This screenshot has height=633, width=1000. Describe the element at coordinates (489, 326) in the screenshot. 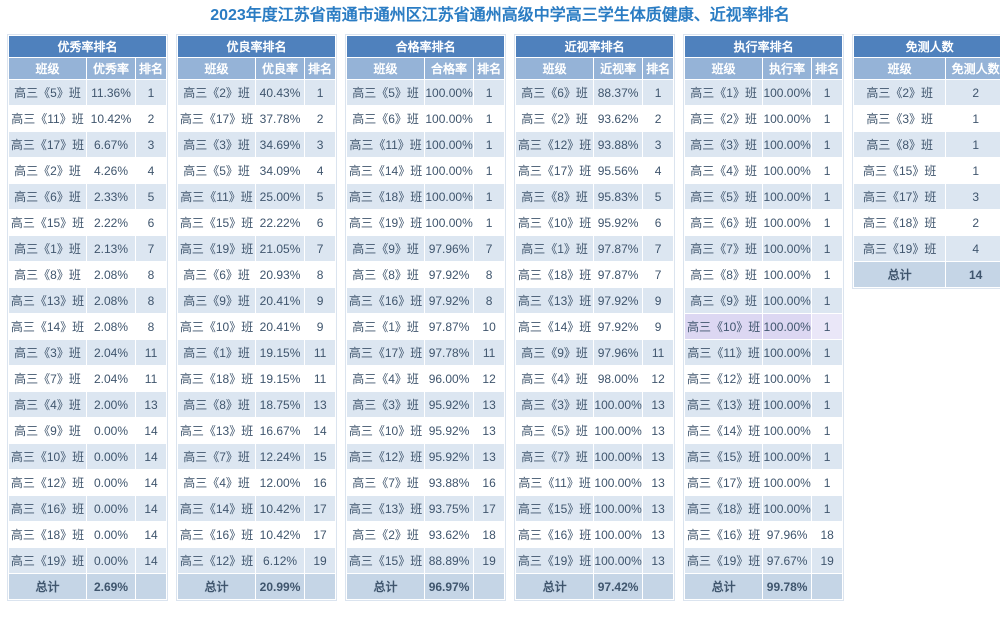

I see `value-cell: 10` at that location.